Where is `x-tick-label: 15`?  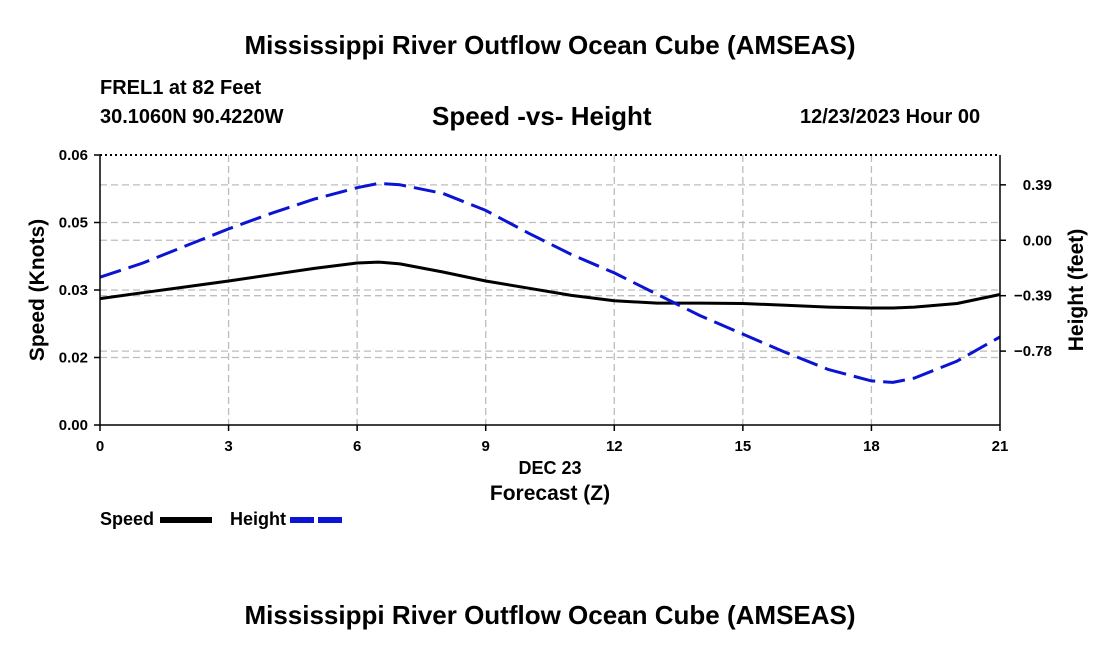
x-tick-label: 15 is located at coordinates (743, 446).